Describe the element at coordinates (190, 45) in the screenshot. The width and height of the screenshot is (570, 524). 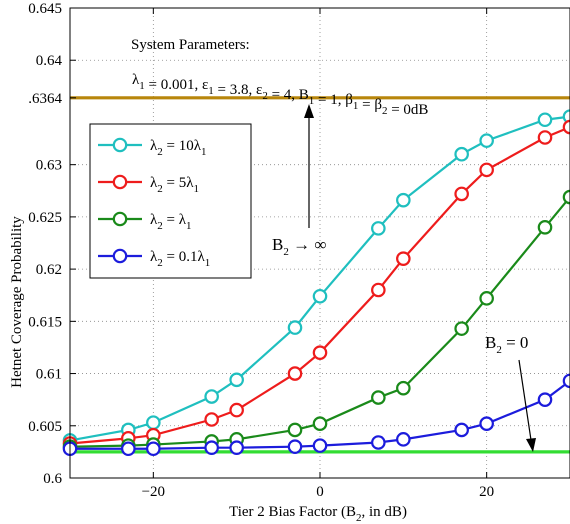
I see `params-title: System Parameters:` at that location.